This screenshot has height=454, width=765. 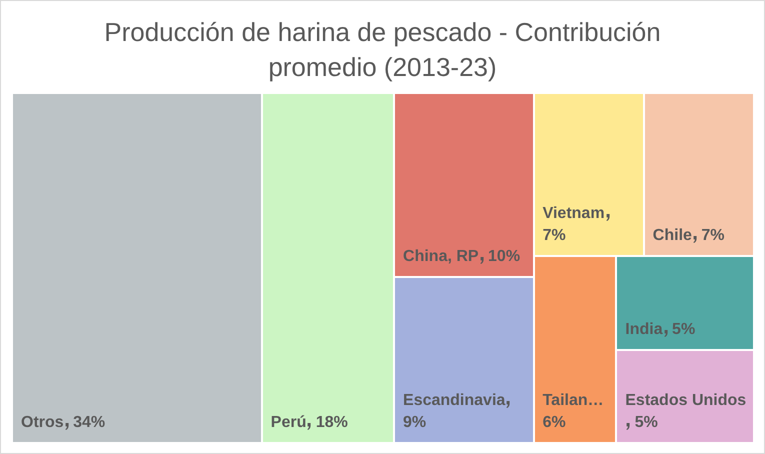 What do you see at coordinates (672, 235) in the screenshot?
I see `category-label: Chile` at bounding box center [672, 235].